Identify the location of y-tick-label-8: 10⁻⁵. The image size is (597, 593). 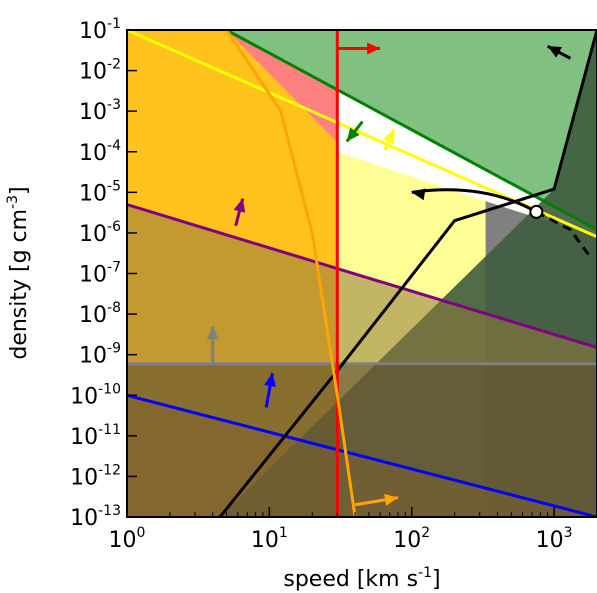
(100, 192).